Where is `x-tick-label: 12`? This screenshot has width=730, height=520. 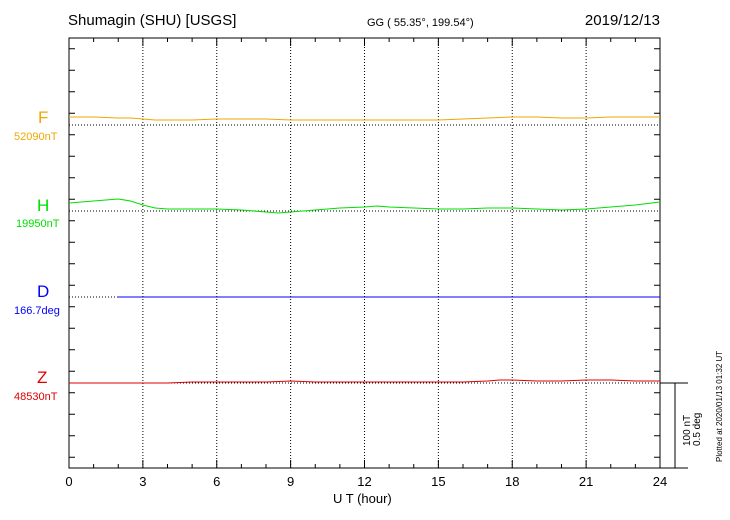 x-tick-label: 12 is located at coordinates (364, 481).